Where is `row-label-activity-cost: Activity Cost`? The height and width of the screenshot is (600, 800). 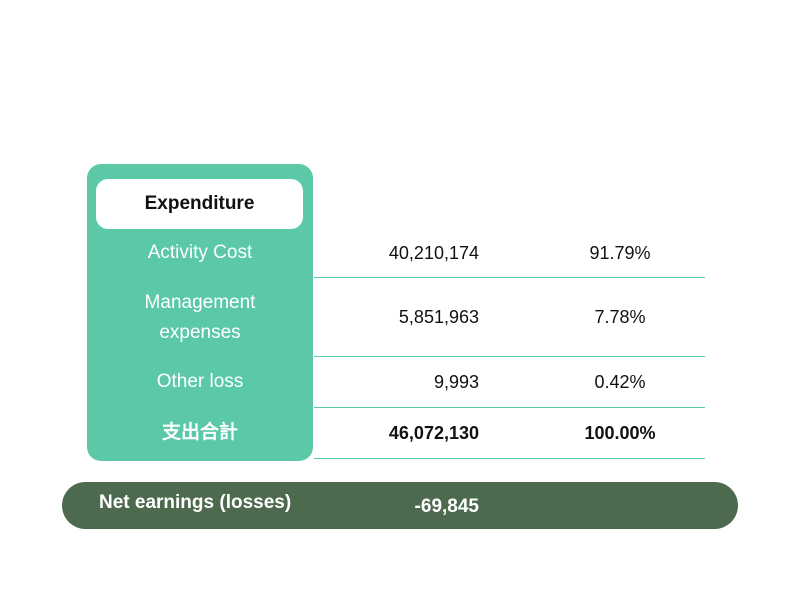
row-label-activity-cost: Activity Cost is located at coordinates (200, 252).